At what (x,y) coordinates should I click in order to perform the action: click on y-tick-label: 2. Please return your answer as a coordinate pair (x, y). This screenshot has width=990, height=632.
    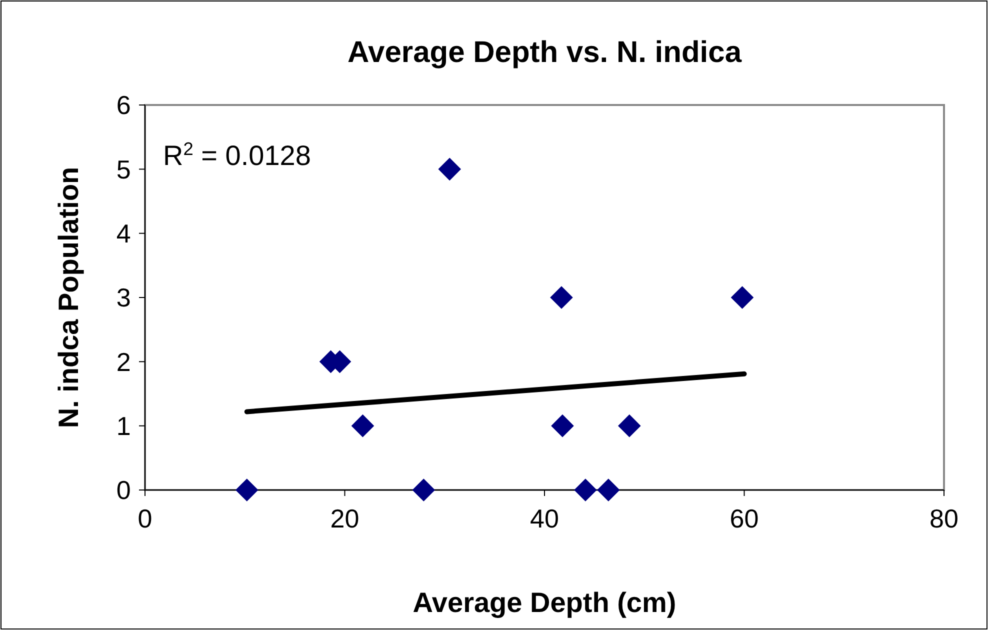
    Looking at the image, I should click on (123, 361).